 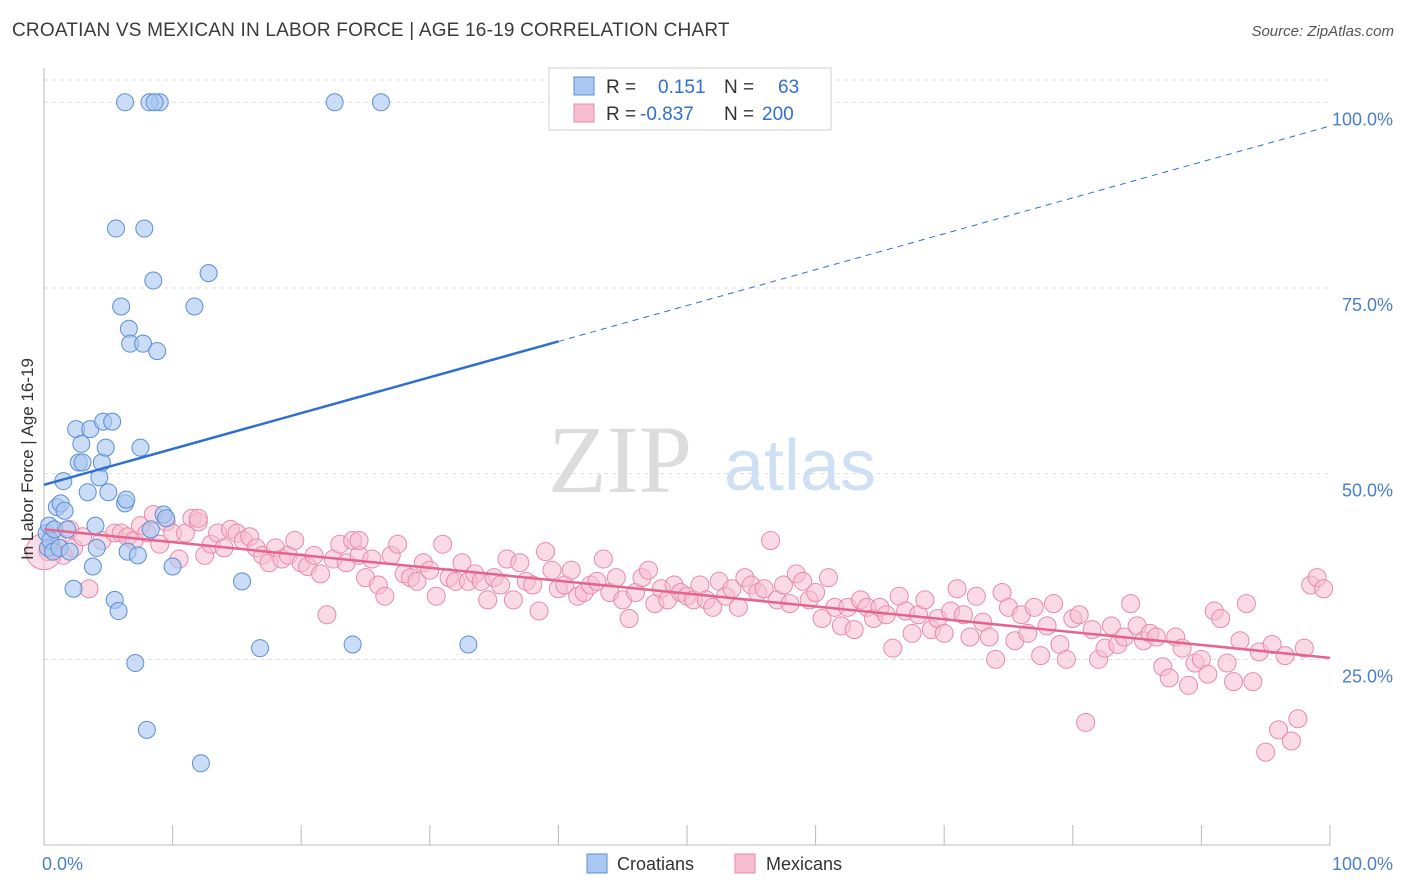 I want to click on watermark-zip: ZIP, so click(x=620, y=459).